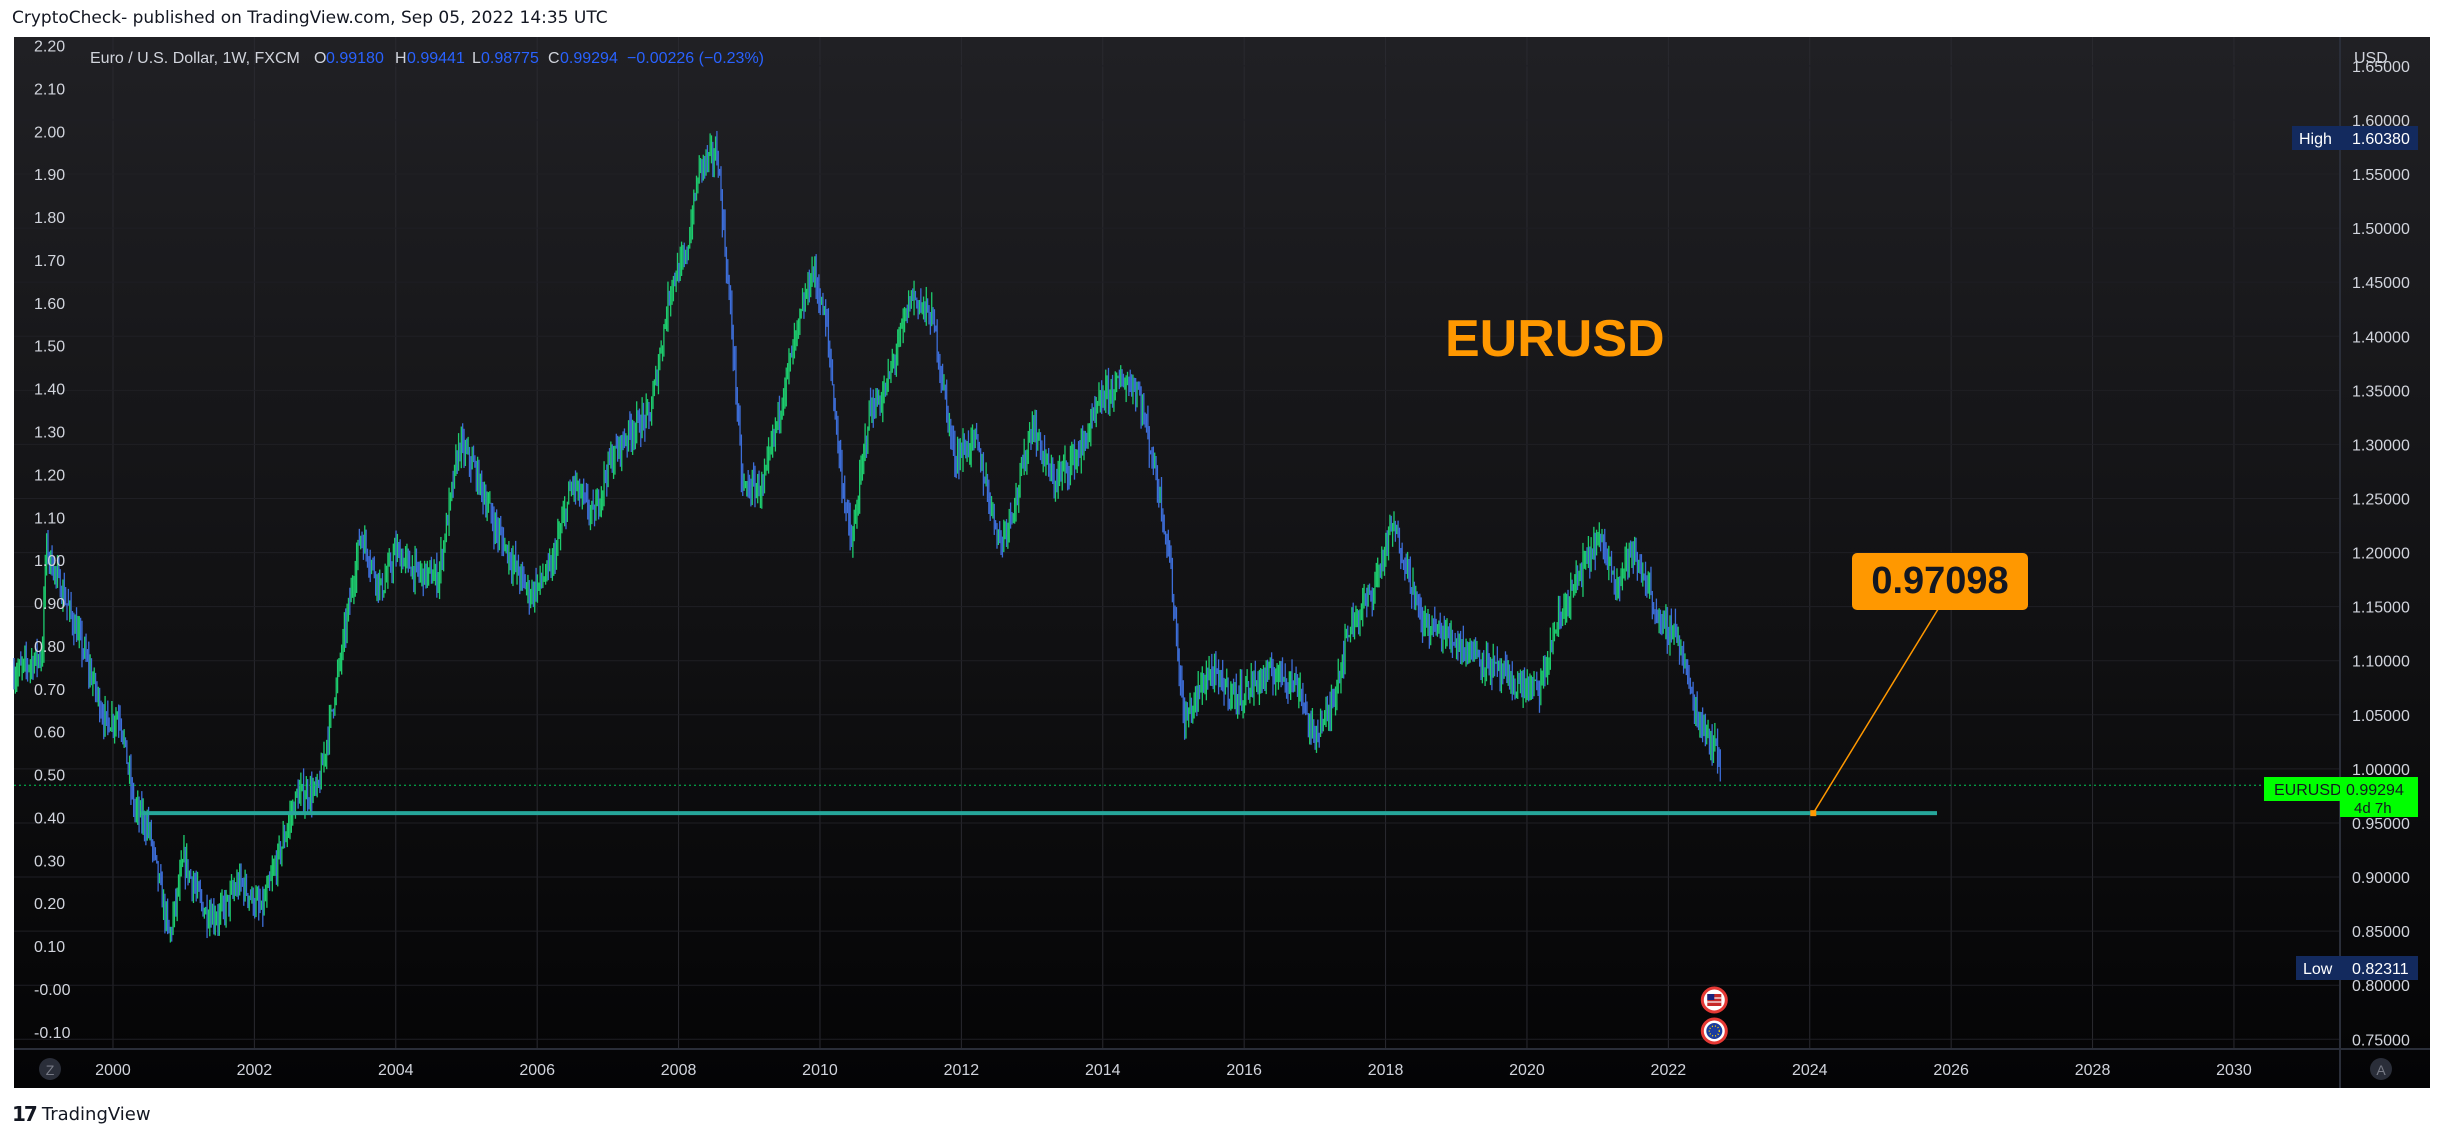 Image resolution: width=2442 pixels, height=1137 pixels. I want to click on left-axis-tick: 1.90, so click(49, 175).